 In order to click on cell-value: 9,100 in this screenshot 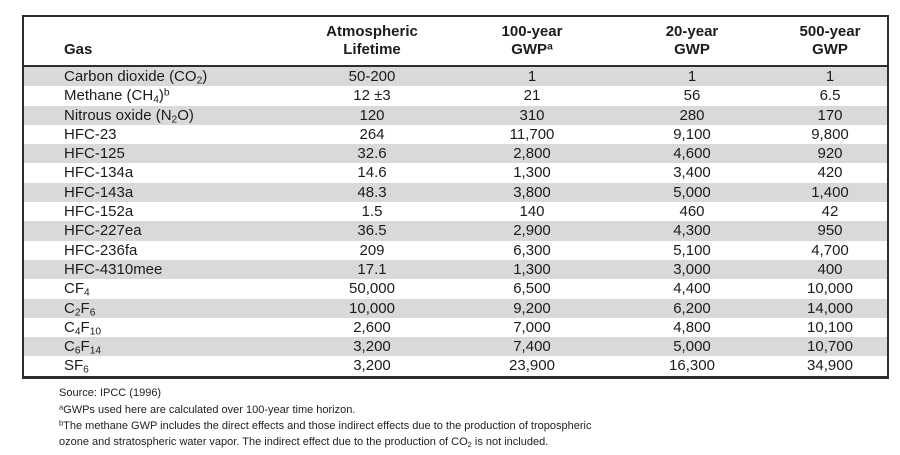, I will do `click(692, 134)`.